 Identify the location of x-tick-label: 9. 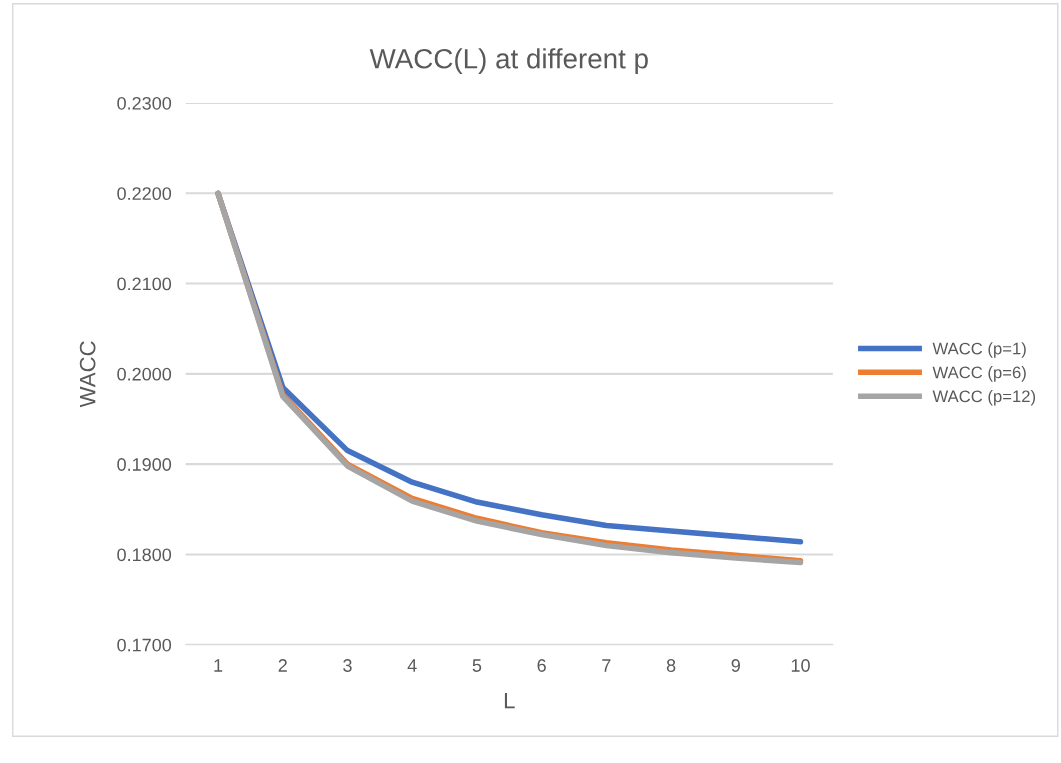
(735, 665).